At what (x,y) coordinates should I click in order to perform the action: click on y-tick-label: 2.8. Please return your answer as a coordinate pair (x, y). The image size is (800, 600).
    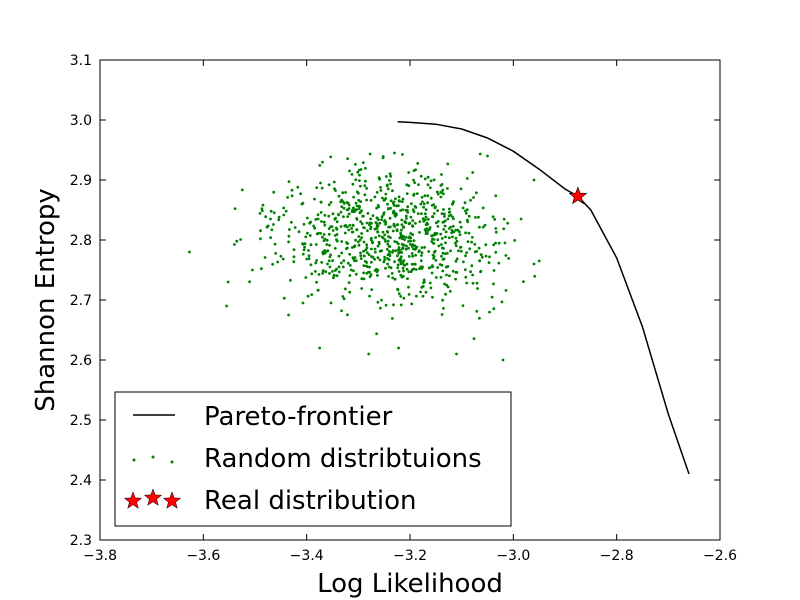
    Looking at the image, I should click on (81, 241).